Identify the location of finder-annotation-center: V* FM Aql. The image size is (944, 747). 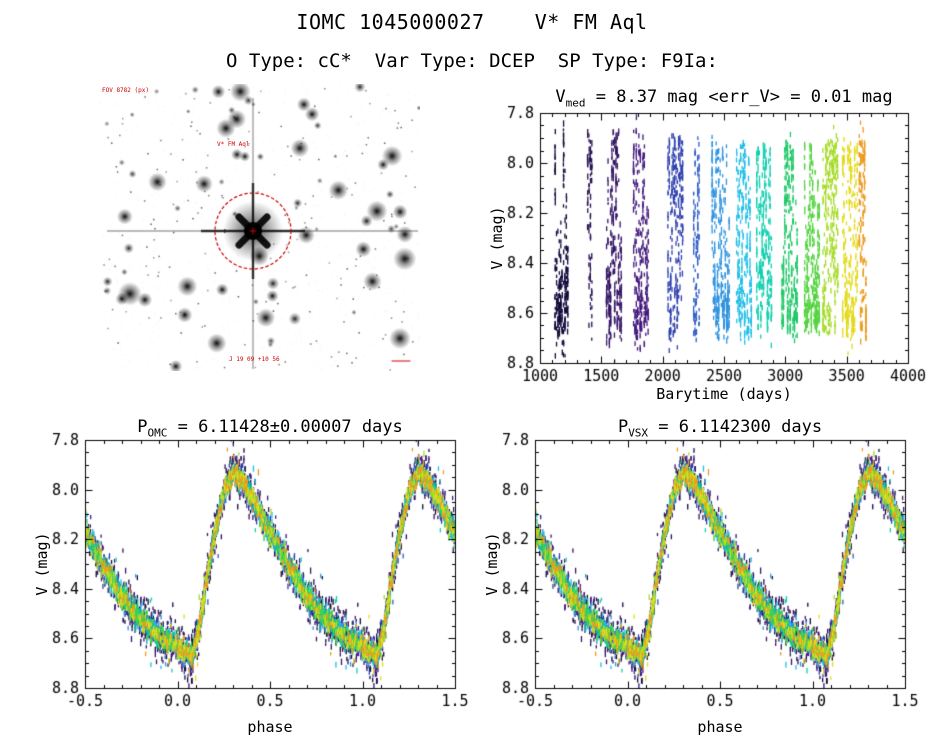
(233, 144).